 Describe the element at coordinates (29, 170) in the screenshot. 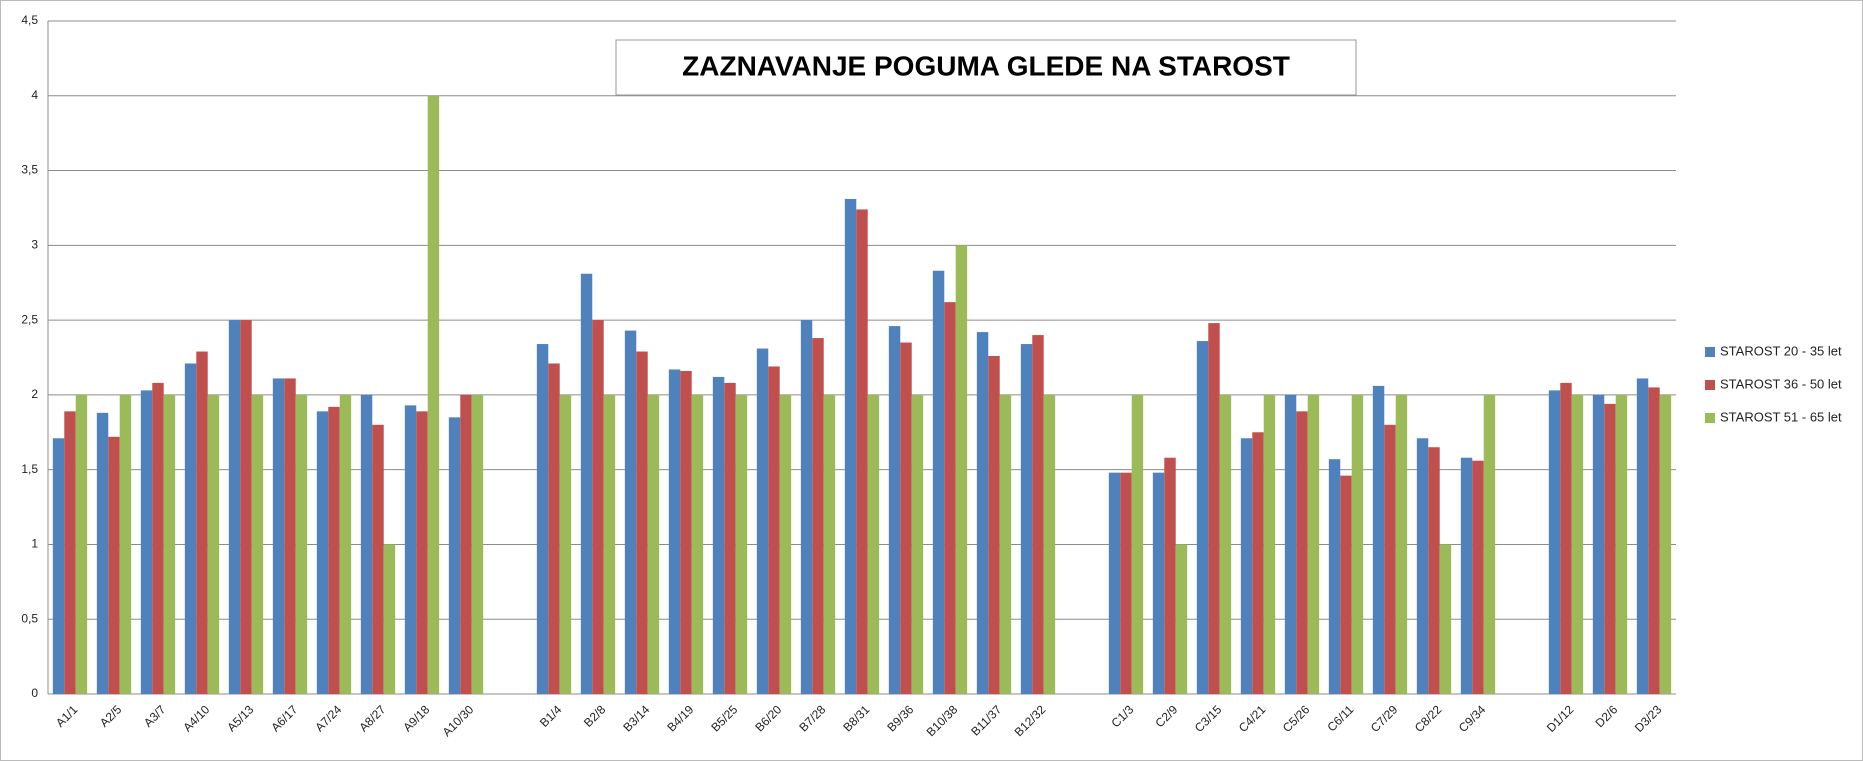

I see `y-tick-label: 3,5` at that location.